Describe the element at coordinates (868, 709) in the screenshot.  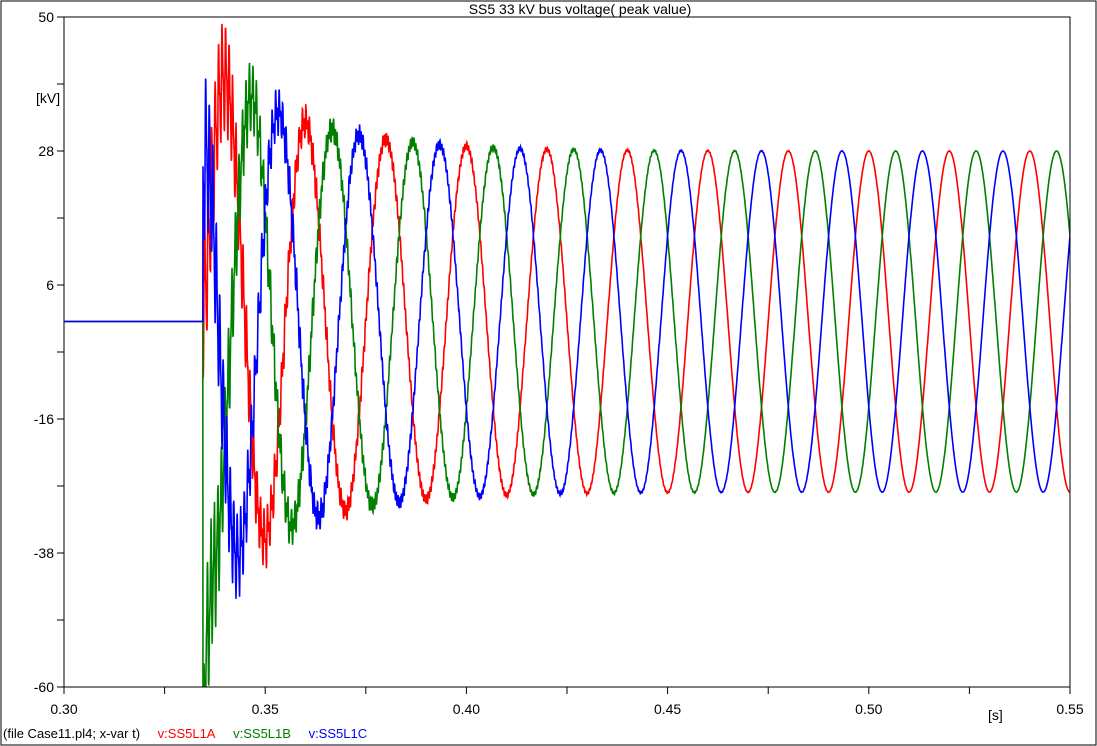
I see `x-tick-label: 0.50` at that location.